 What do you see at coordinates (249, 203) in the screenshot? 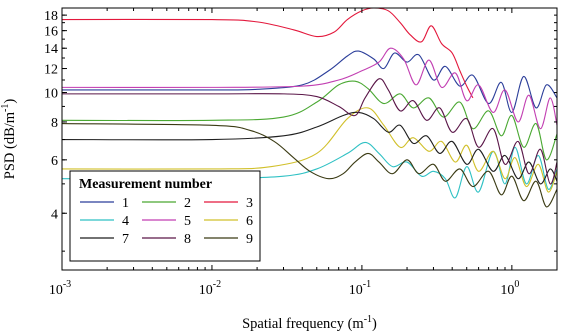
I see `legend-label-3: 3` at bounding box center [249, 203].